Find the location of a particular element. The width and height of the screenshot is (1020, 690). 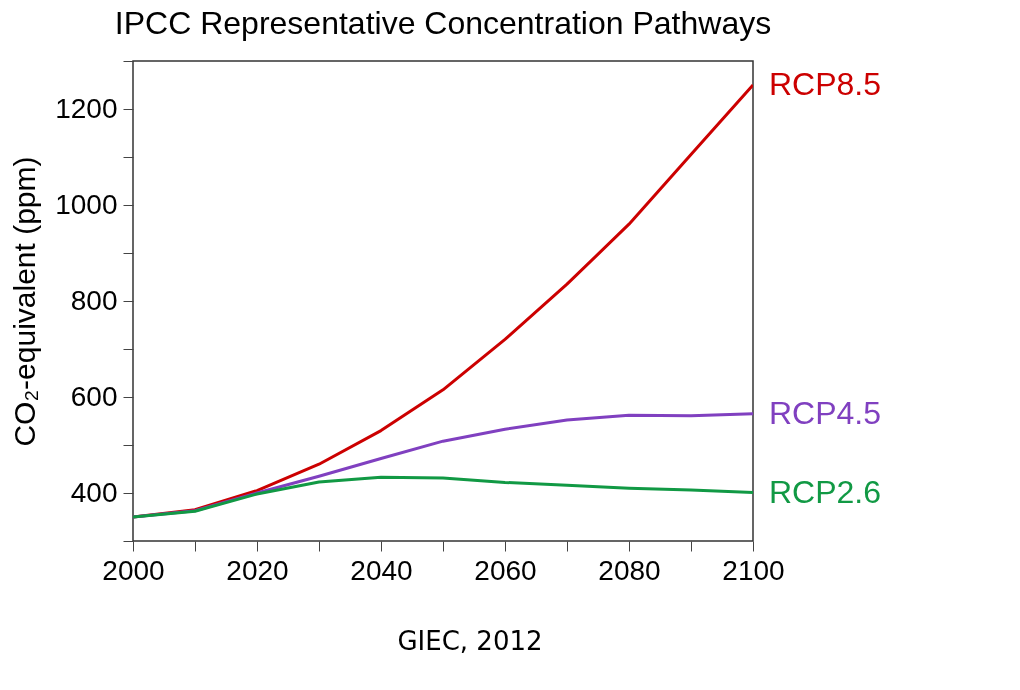

series-label: RCP4.5 is located at coordinates (825, 412).